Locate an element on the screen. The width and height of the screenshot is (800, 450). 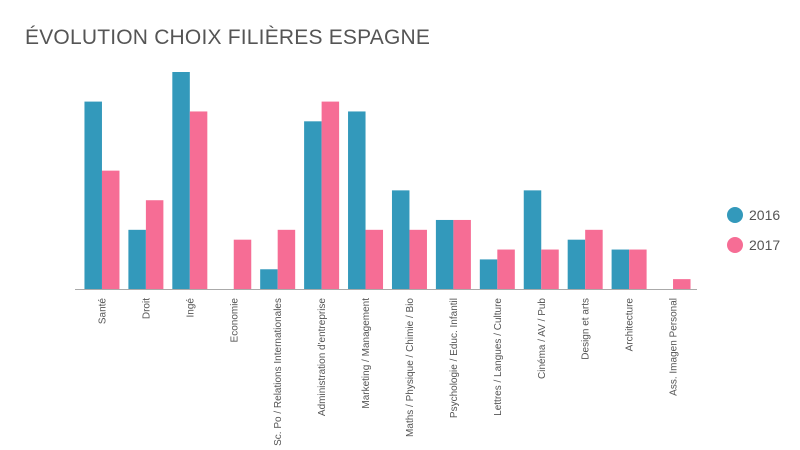
legend-item-2017: 2017 is located at coordinates (753, 245).